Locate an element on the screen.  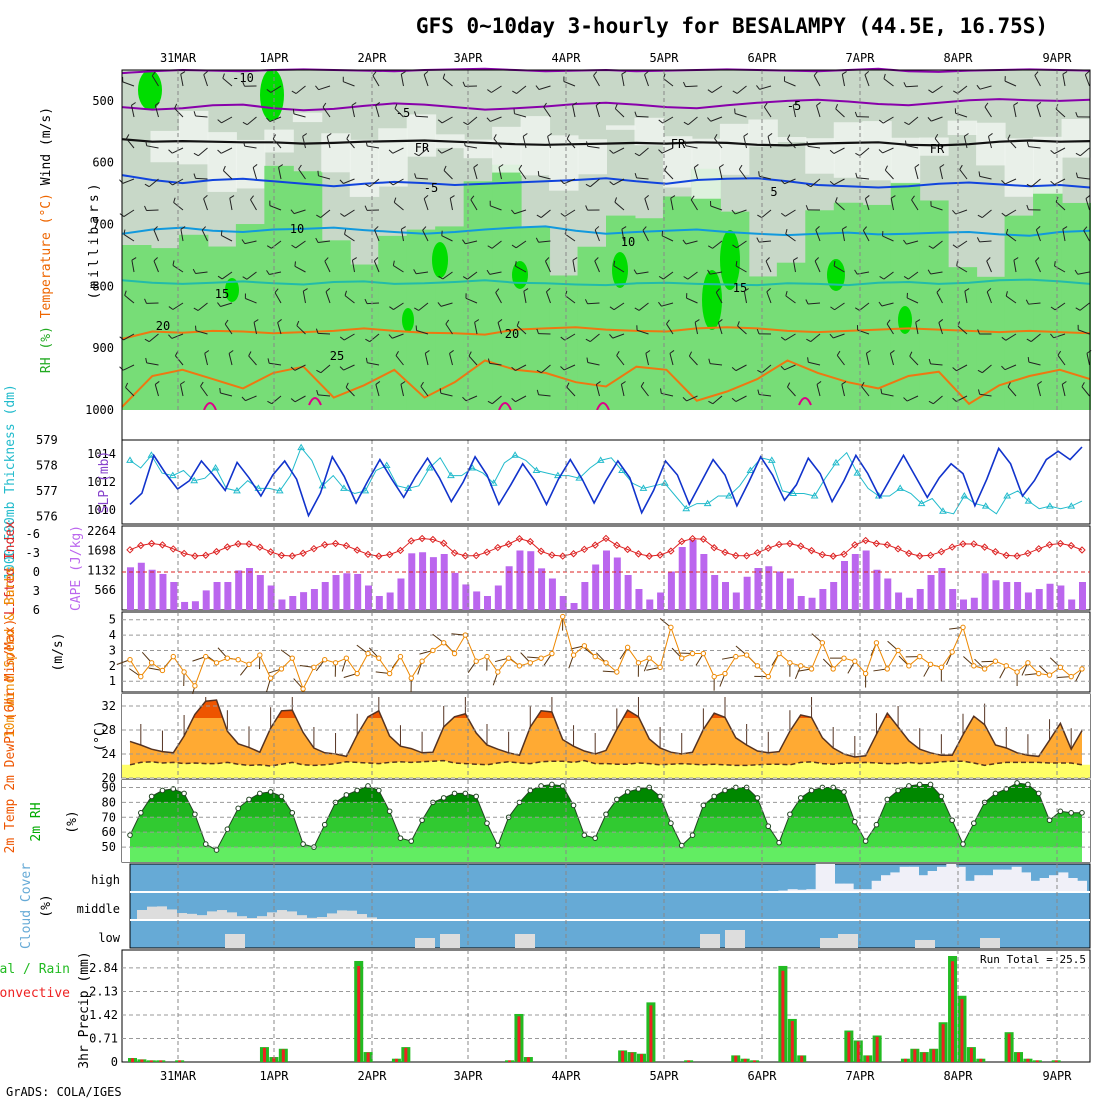
isotherm-minus5 is located at coordinates (606, 105).